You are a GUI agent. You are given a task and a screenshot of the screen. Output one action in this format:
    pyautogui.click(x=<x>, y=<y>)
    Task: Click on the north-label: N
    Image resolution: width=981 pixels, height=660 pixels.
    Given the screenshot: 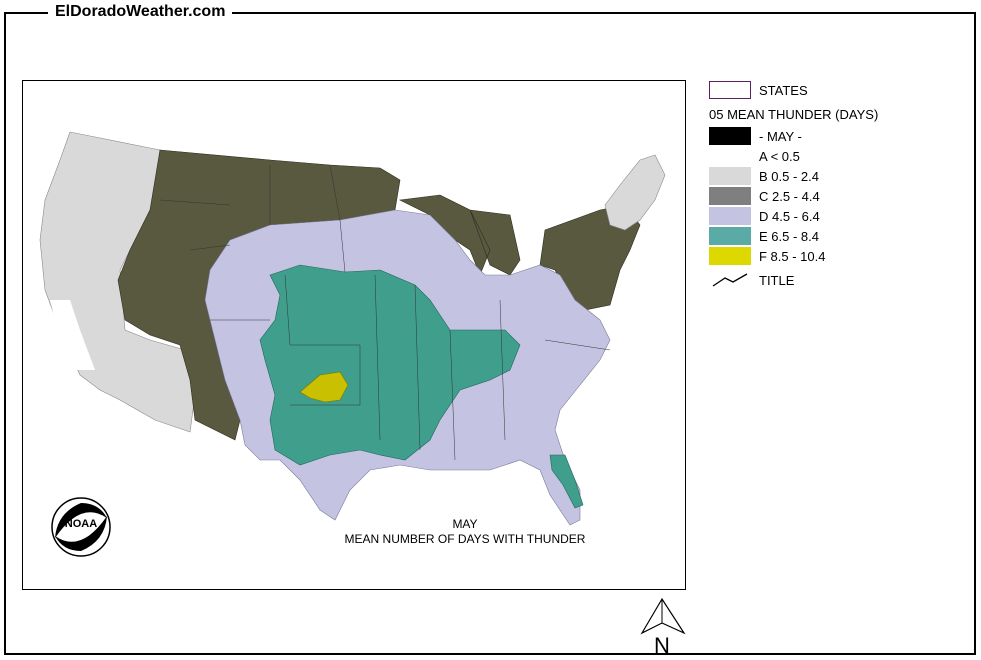 What is the action you would take?
    pyautogui.click(x=662, y=645)
    